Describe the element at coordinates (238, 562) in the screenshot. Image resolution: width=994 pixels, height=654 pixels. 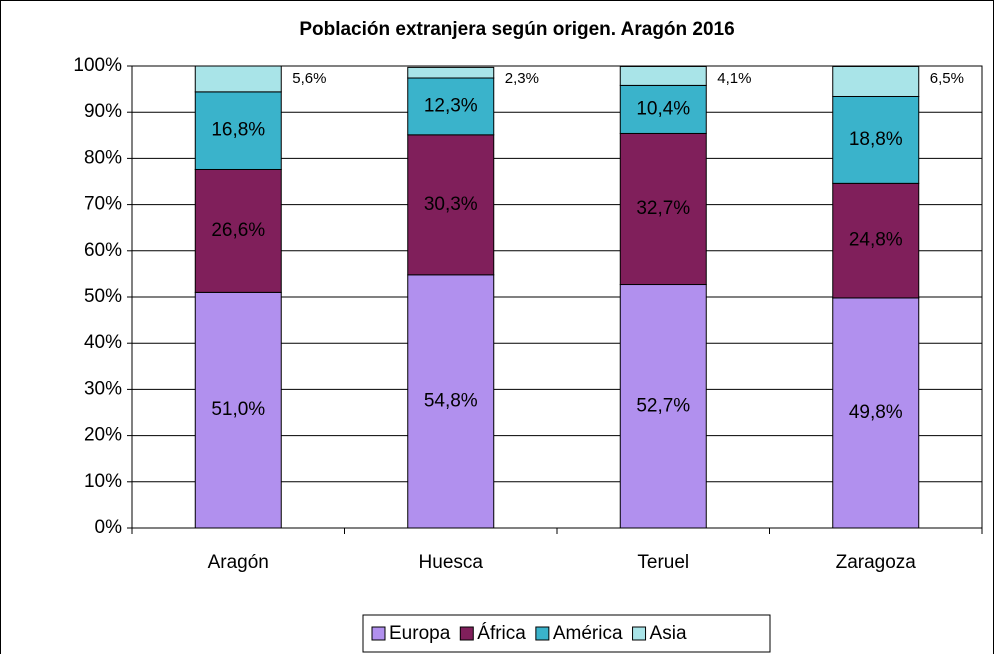
I see `x-tick-label: Aragón` at that location.